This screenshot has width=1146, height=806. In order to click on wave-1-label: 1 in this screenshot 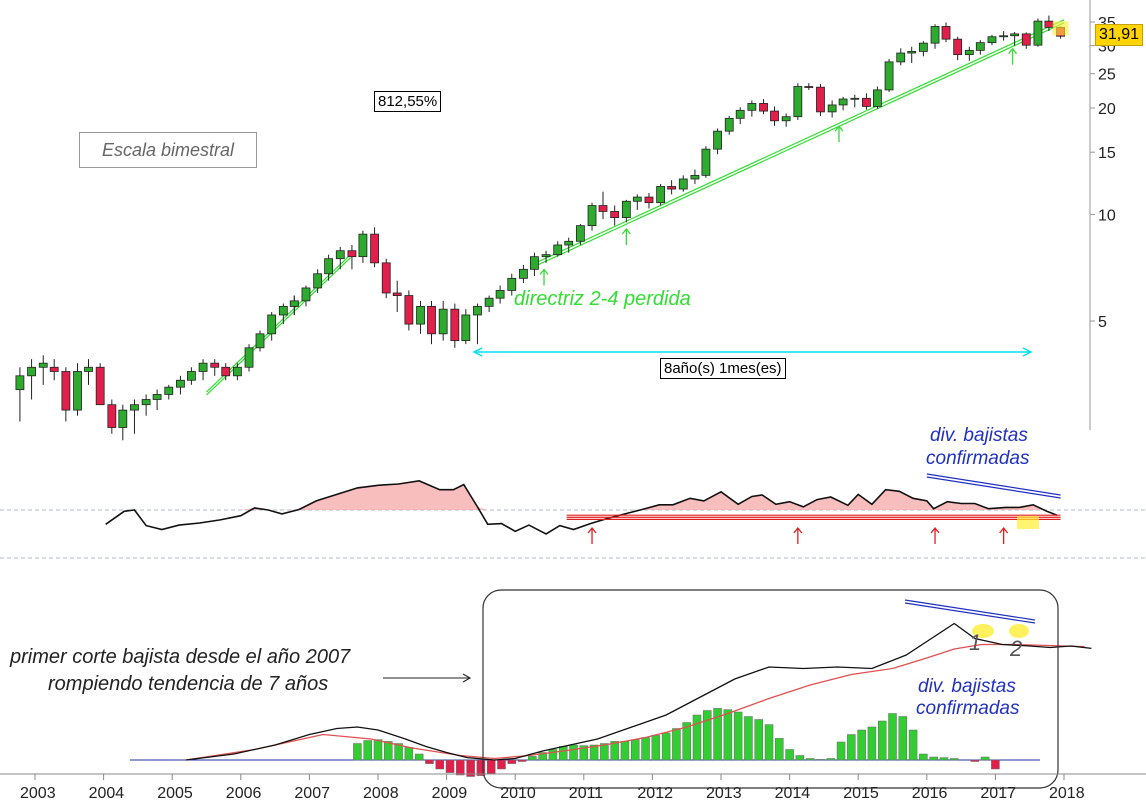, I will do `click(975, 642)`.